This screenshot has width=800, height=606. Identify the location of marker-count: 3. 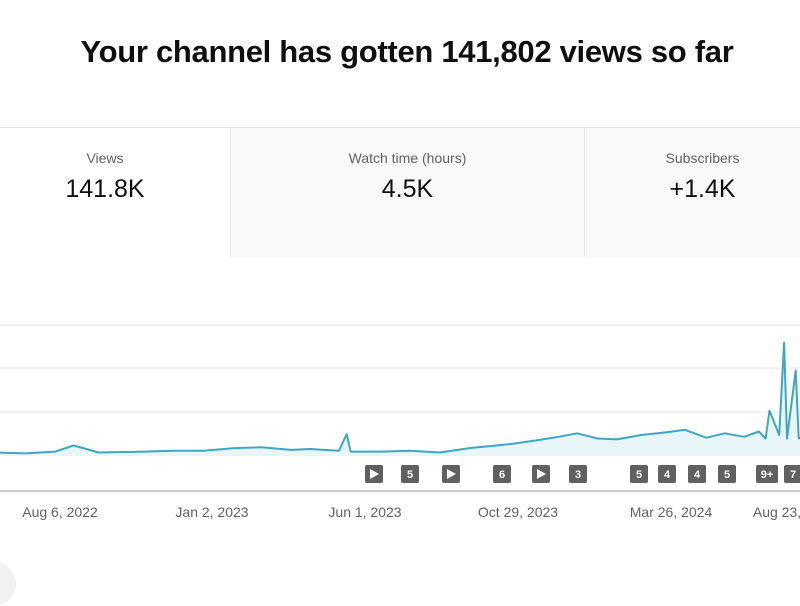
(578, 475).